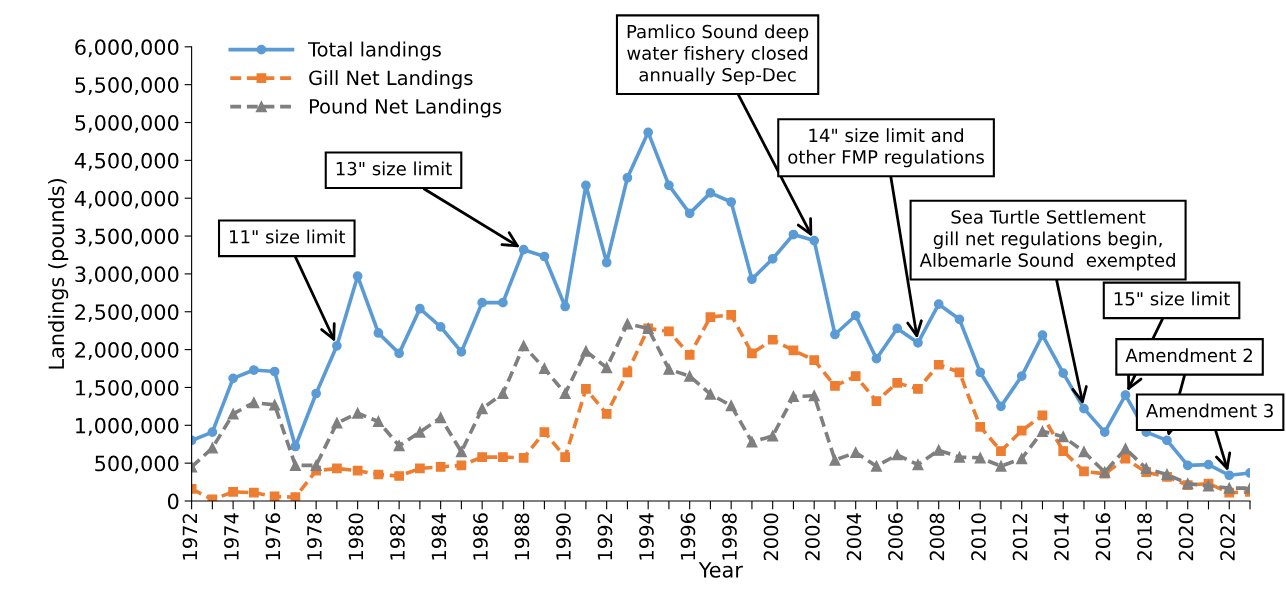 The width and height of the screenshot is (1286, 608). I want to click on y-tick-label: 2,000,000, so click(127, 351).